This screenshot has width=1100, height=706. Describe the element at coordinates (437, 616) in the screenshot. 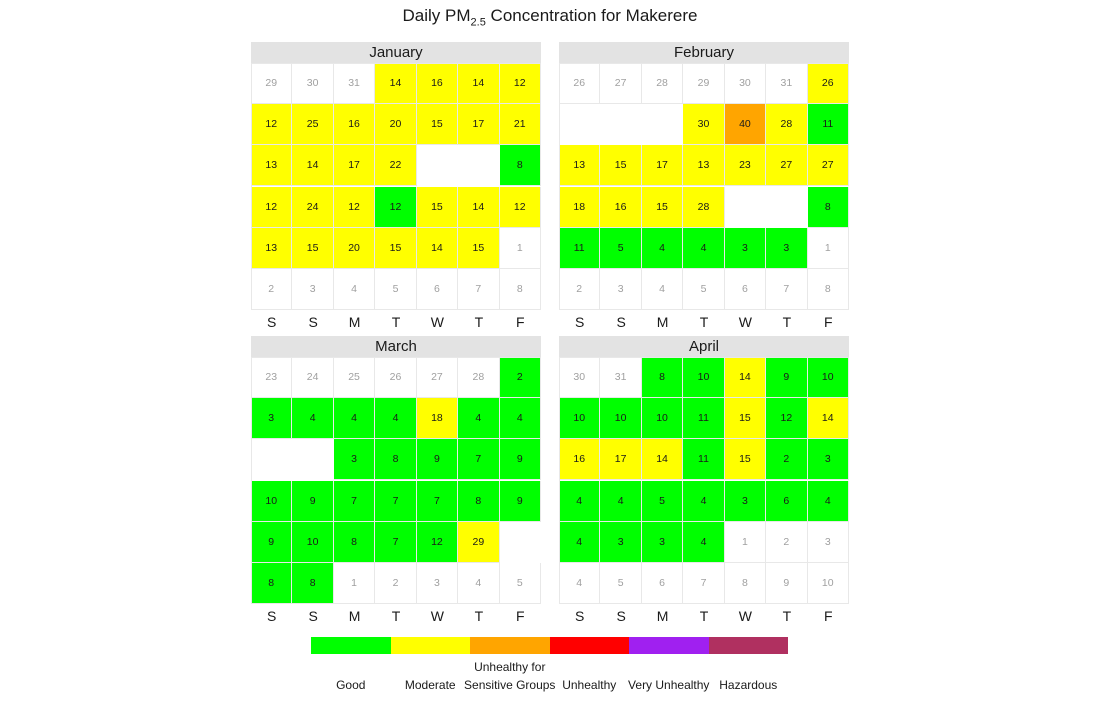

I see `day-of-week-label: W` at that location.